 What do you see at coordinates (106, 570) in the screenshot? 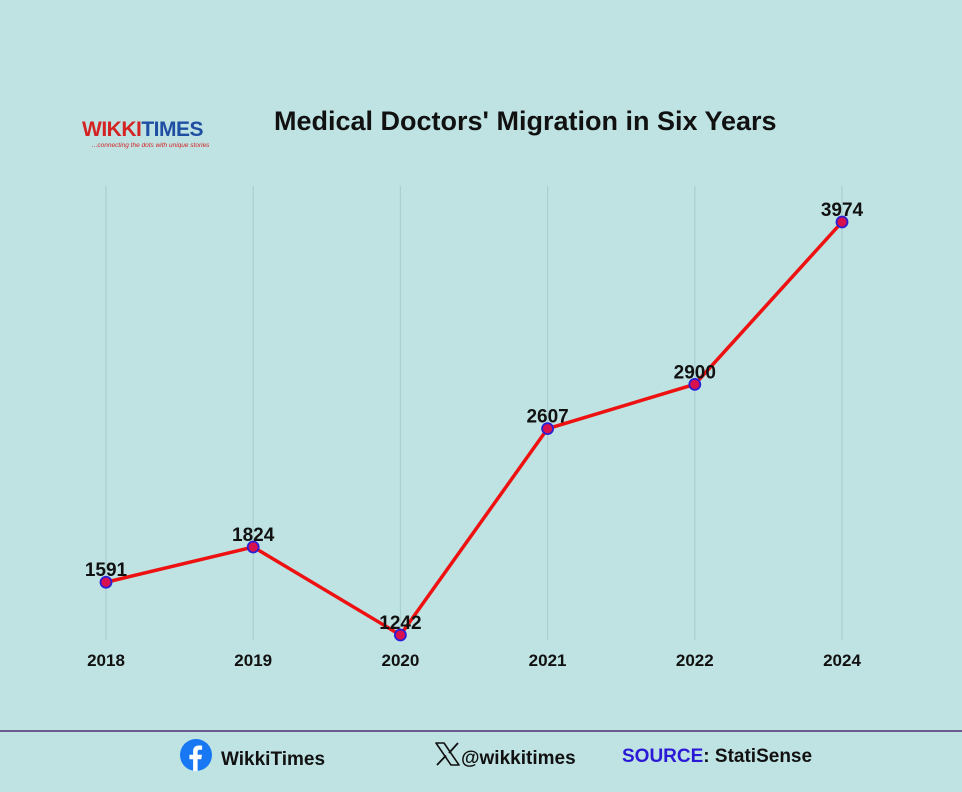
I see `data-label-2018: 1591` at bounding box center [106, 570].